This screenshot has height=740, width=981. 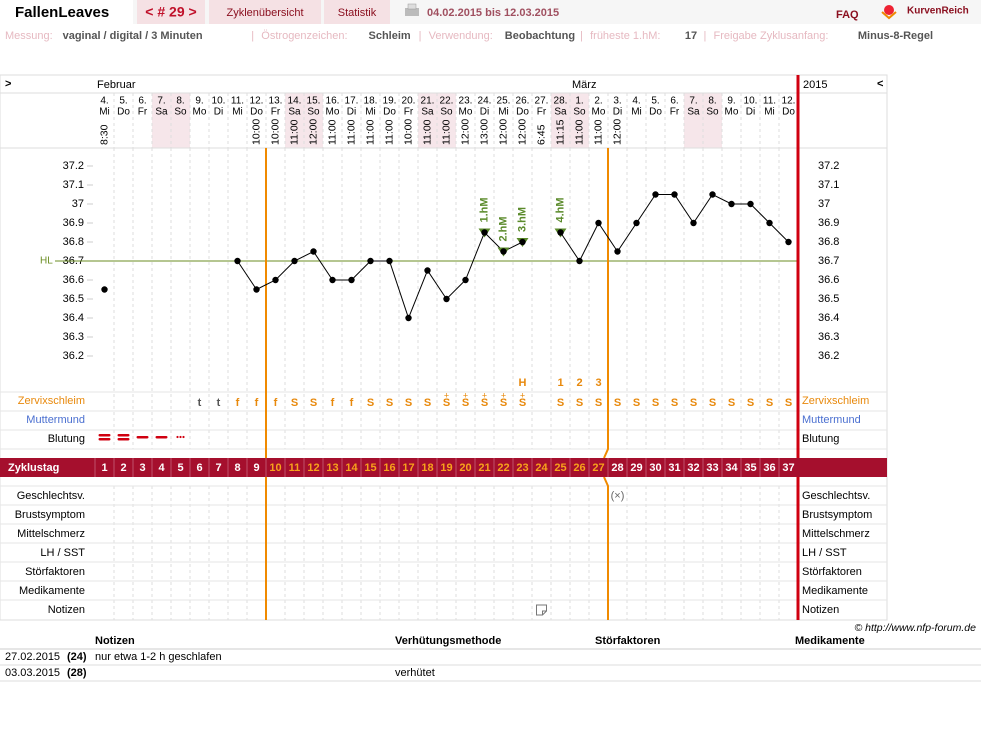 I want to click on weekday-label: Di, so click(x=218, y=112).